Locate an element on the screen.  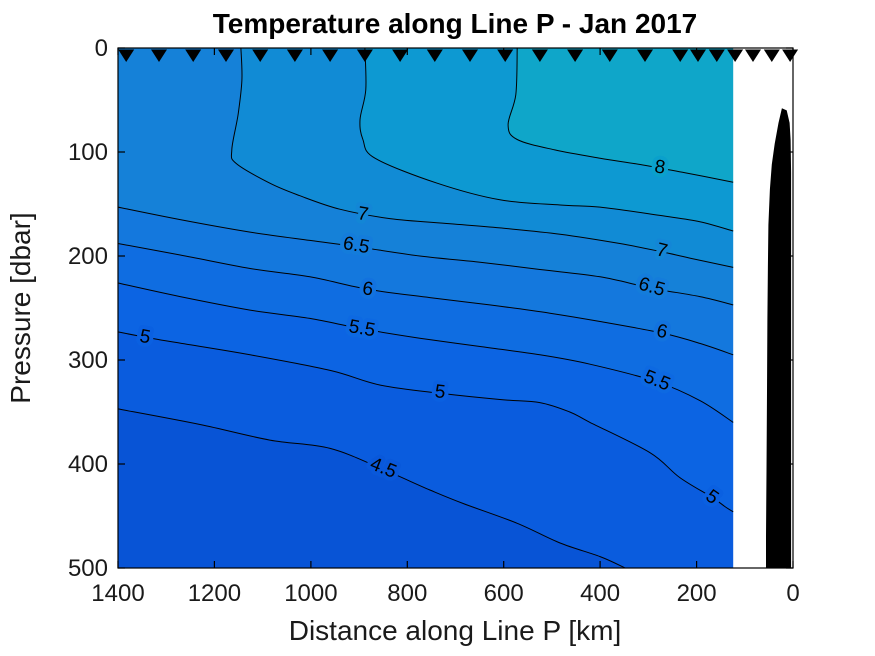
y-tick-label: 300 is located at coordinates (88, 360).